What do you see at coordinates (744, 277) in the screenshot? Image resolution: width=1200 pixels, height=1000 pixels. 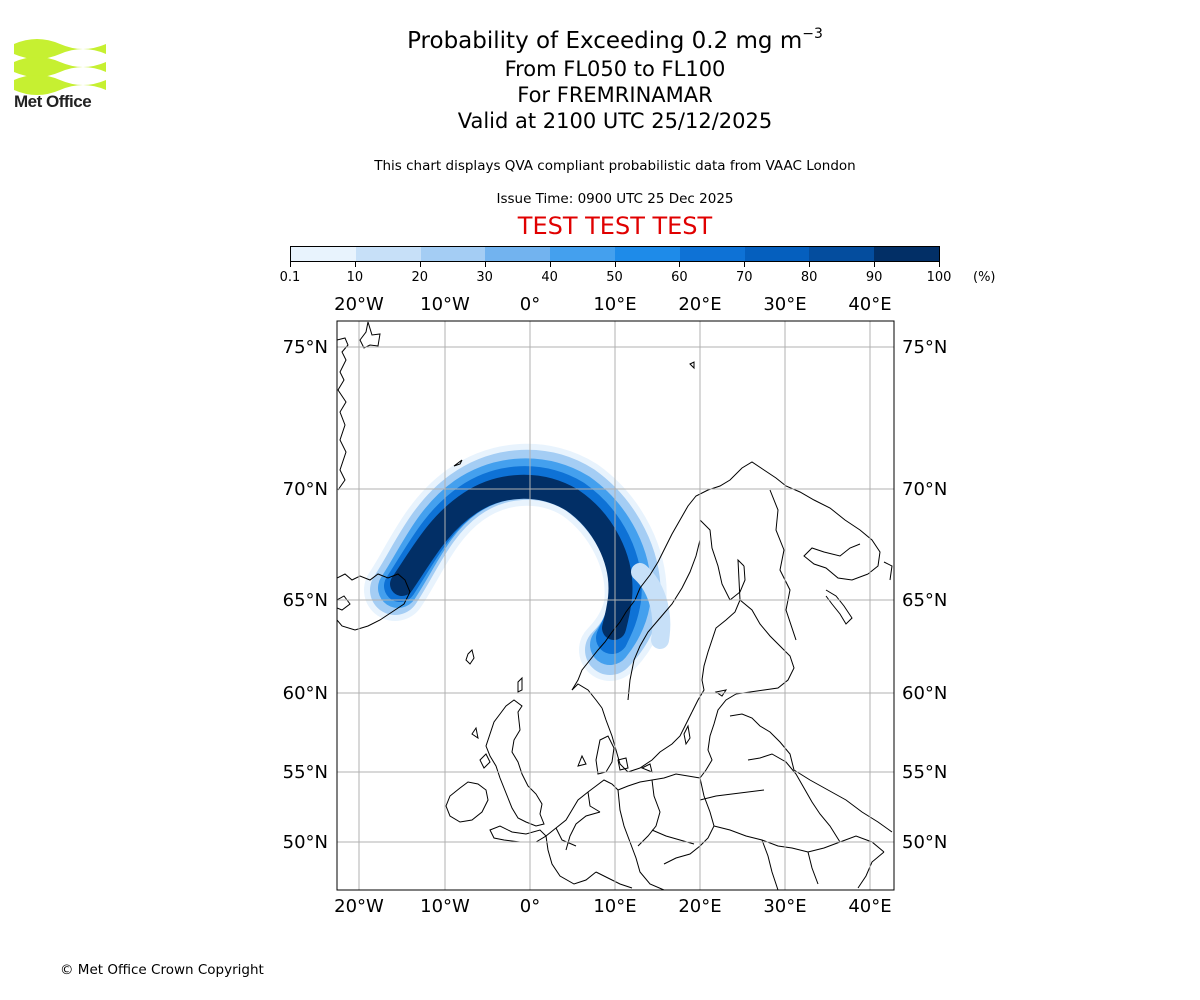 I see `colorbar-tick-label: 70` at bounding box center [744, 277].